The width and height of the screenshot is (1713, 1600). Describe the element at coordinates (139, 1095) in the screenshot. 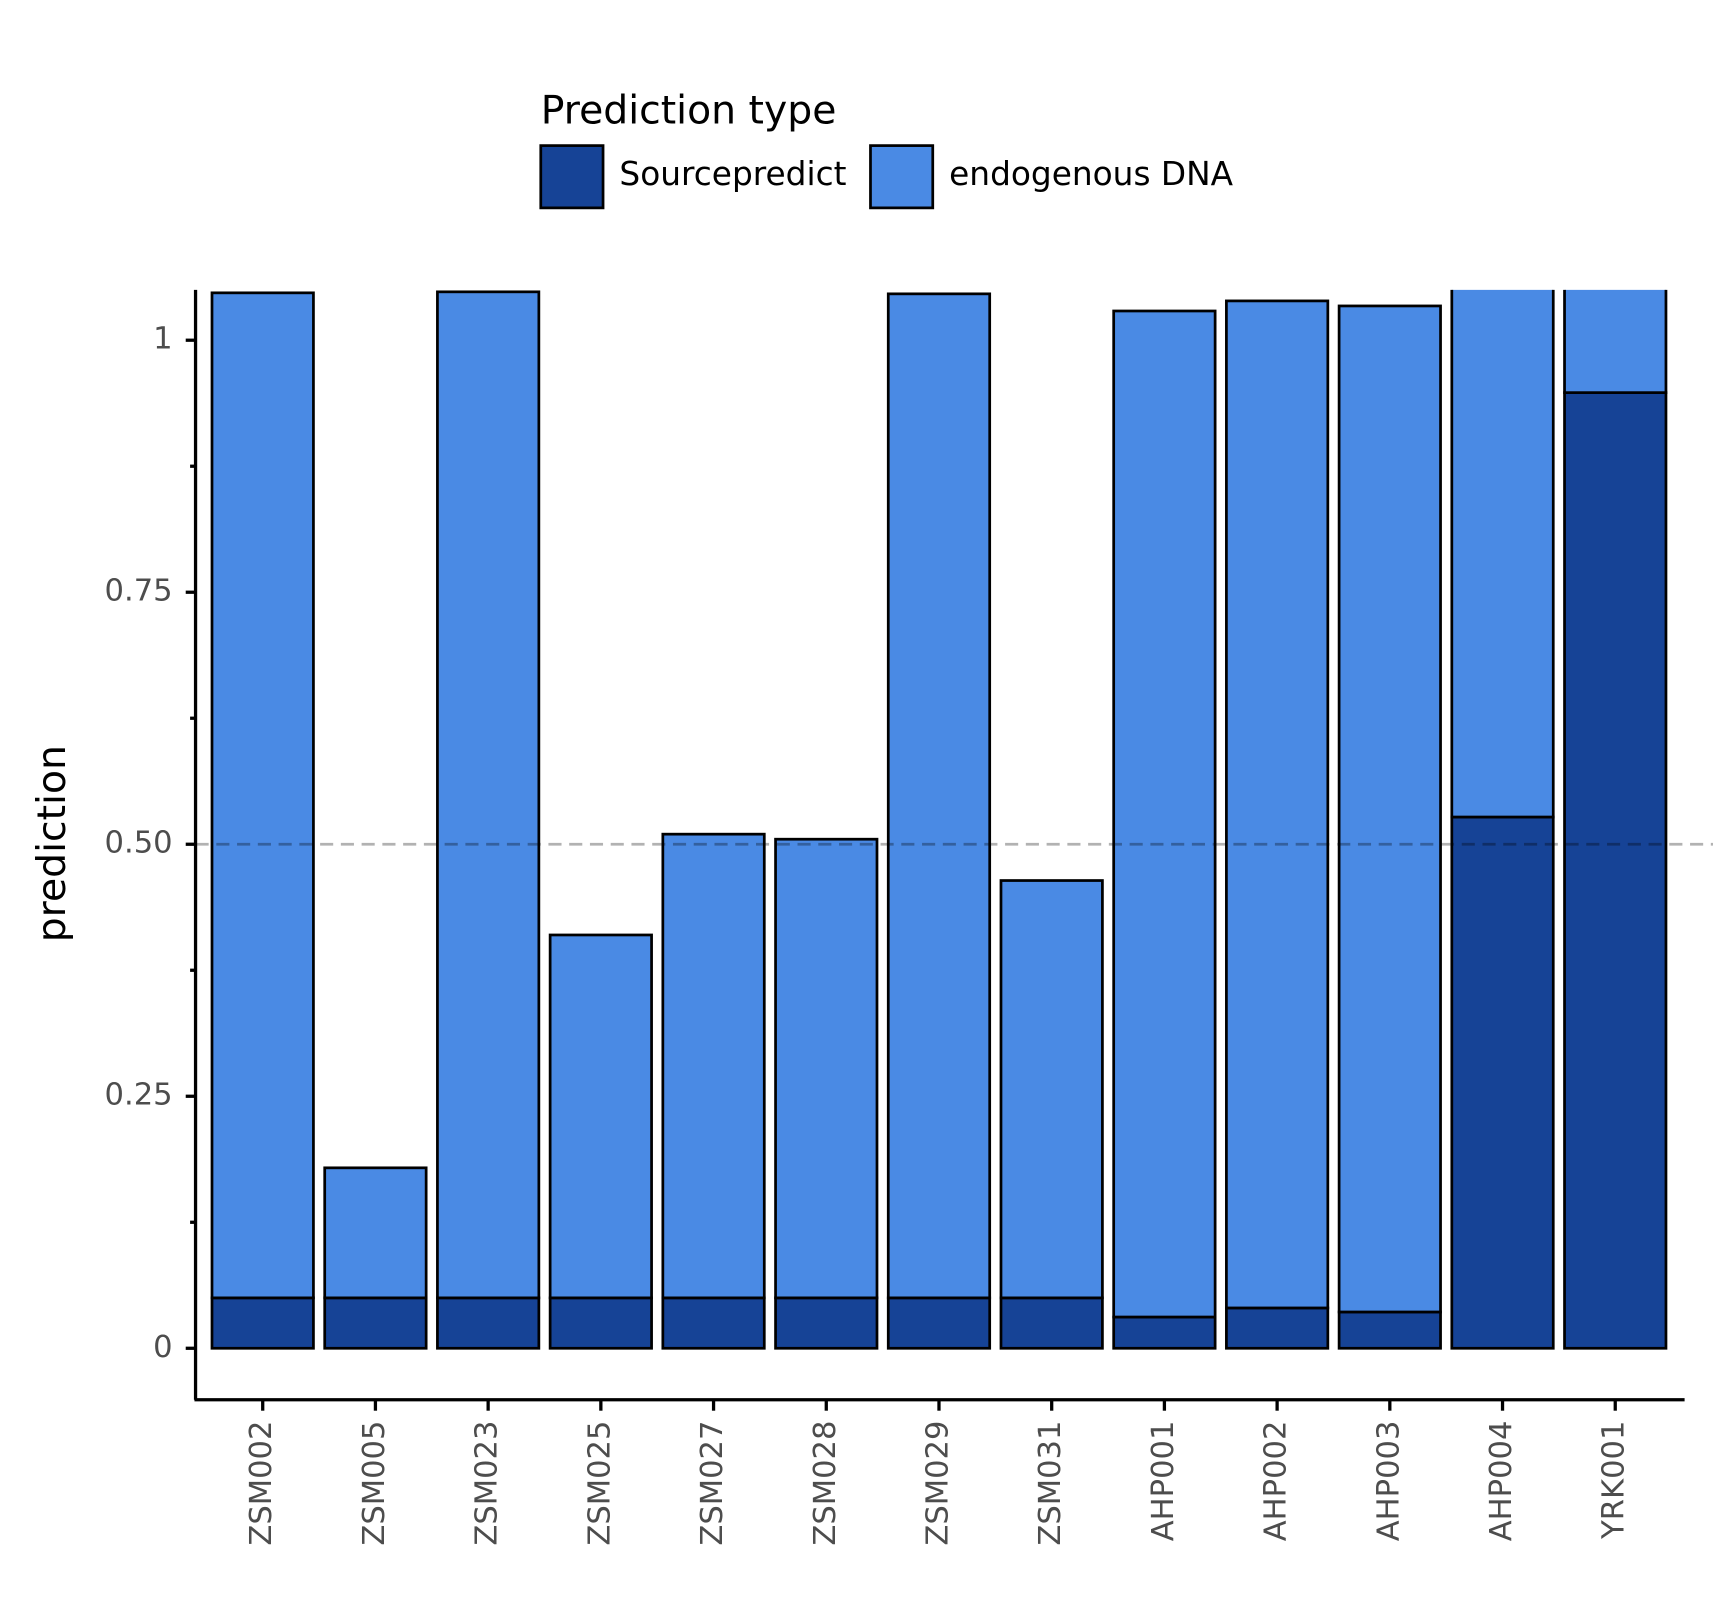

I see `y-tick-label: 0.25` at that location.